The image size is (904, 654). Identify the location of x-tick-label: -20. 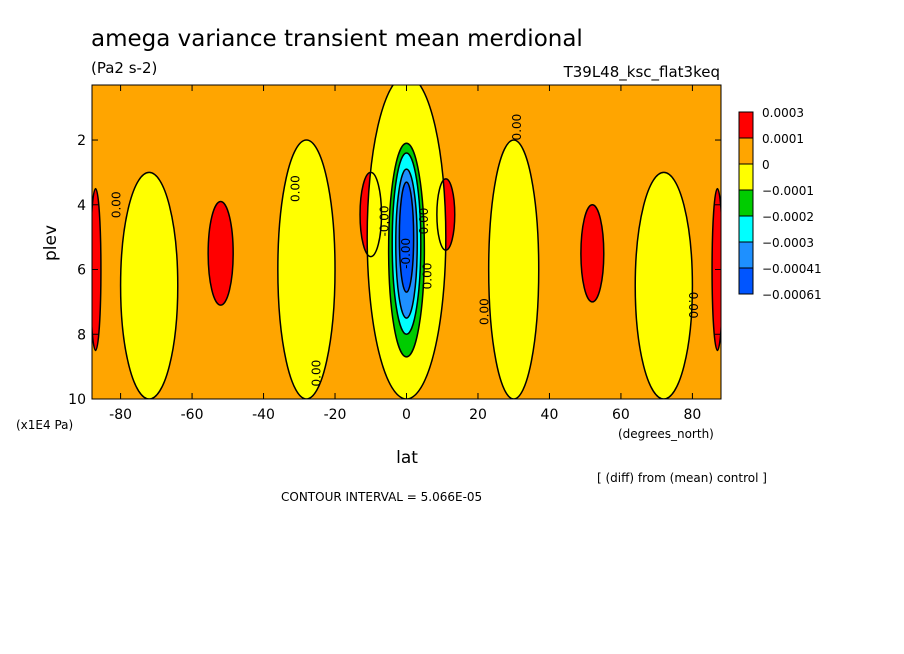
(335, 415).